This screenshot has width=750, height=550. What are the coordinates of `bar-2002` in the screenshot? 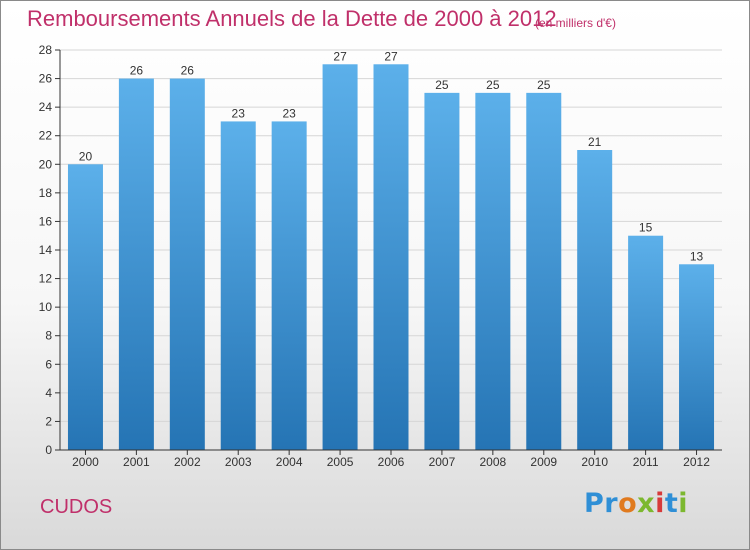 It's located at (187, 264).